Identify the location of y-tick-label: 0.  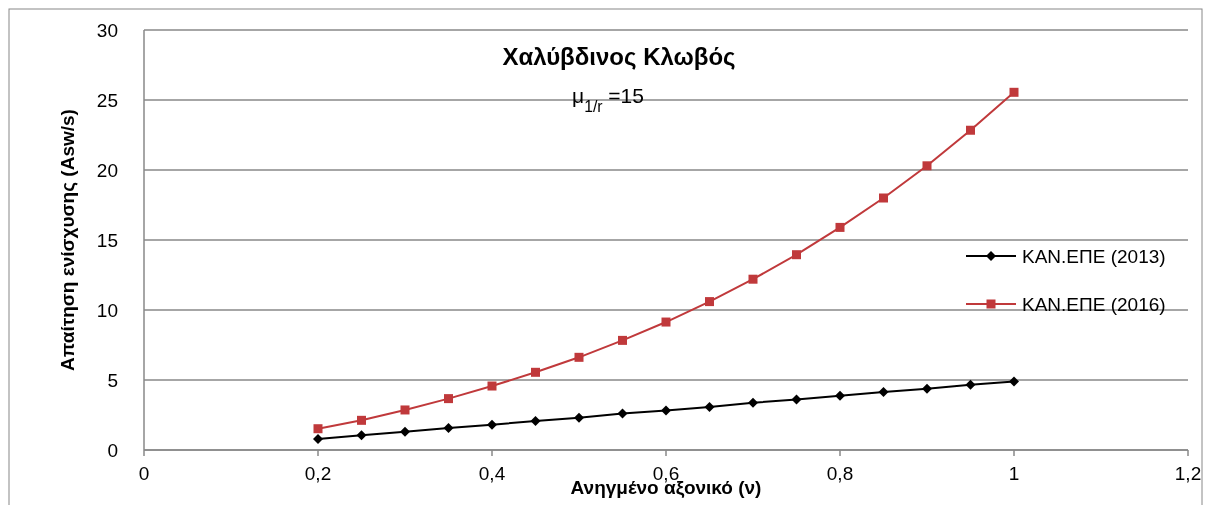
(112, 450).